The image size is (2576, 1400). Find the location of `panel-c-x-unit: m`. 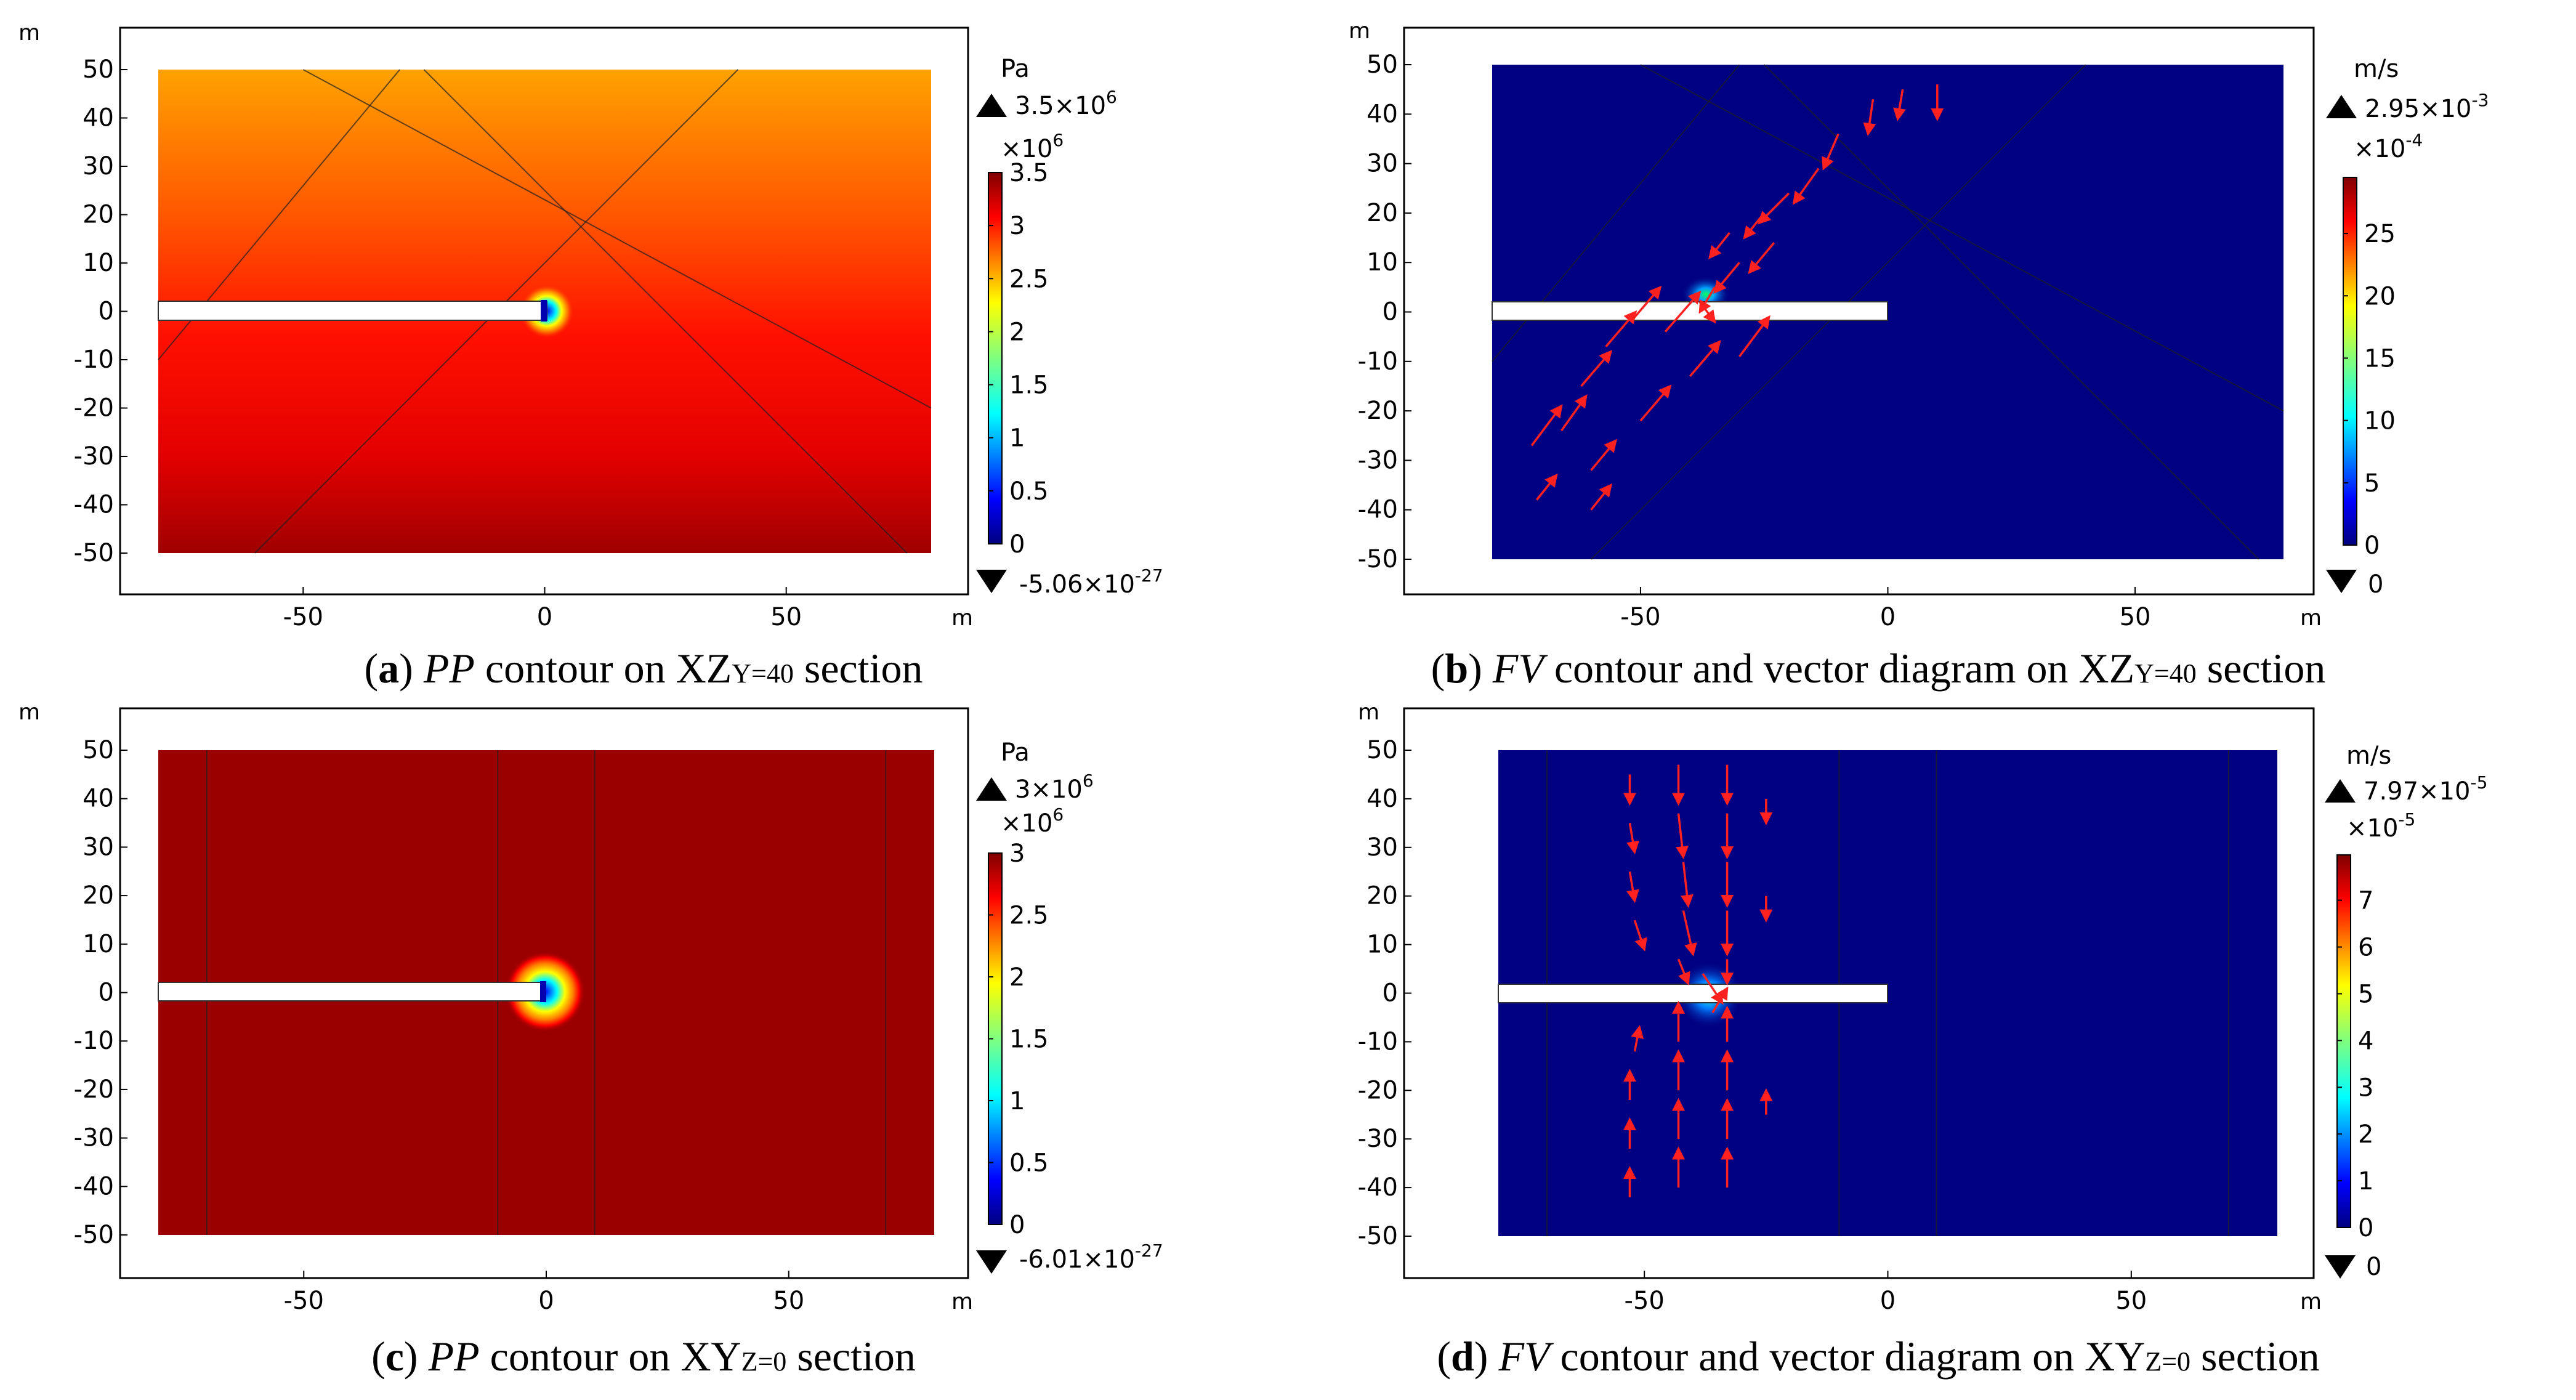

panel-c-x-unit: m is located at coordinates (962, 1301).